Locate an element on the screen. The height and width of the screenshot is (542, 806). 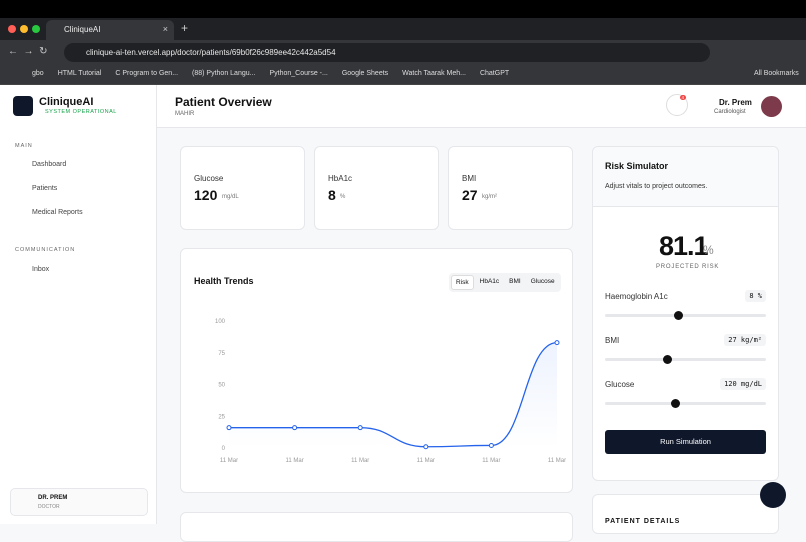
vital-card: BMI 27 kg/m² is located at coordinates (510, 188).